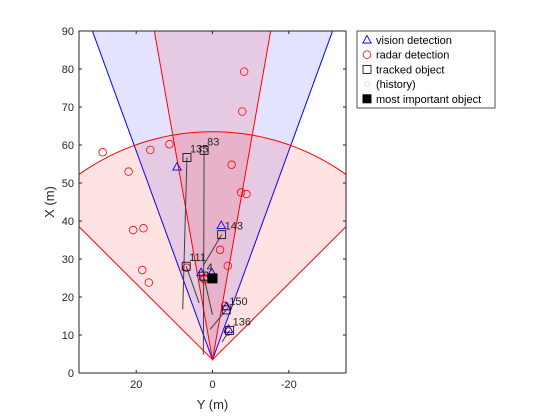 The width and height of the screenshot is (560, 420). Describe the element at coordinates (71, 374) in the screenshot. I see `y-tick-label: 0` at that location.